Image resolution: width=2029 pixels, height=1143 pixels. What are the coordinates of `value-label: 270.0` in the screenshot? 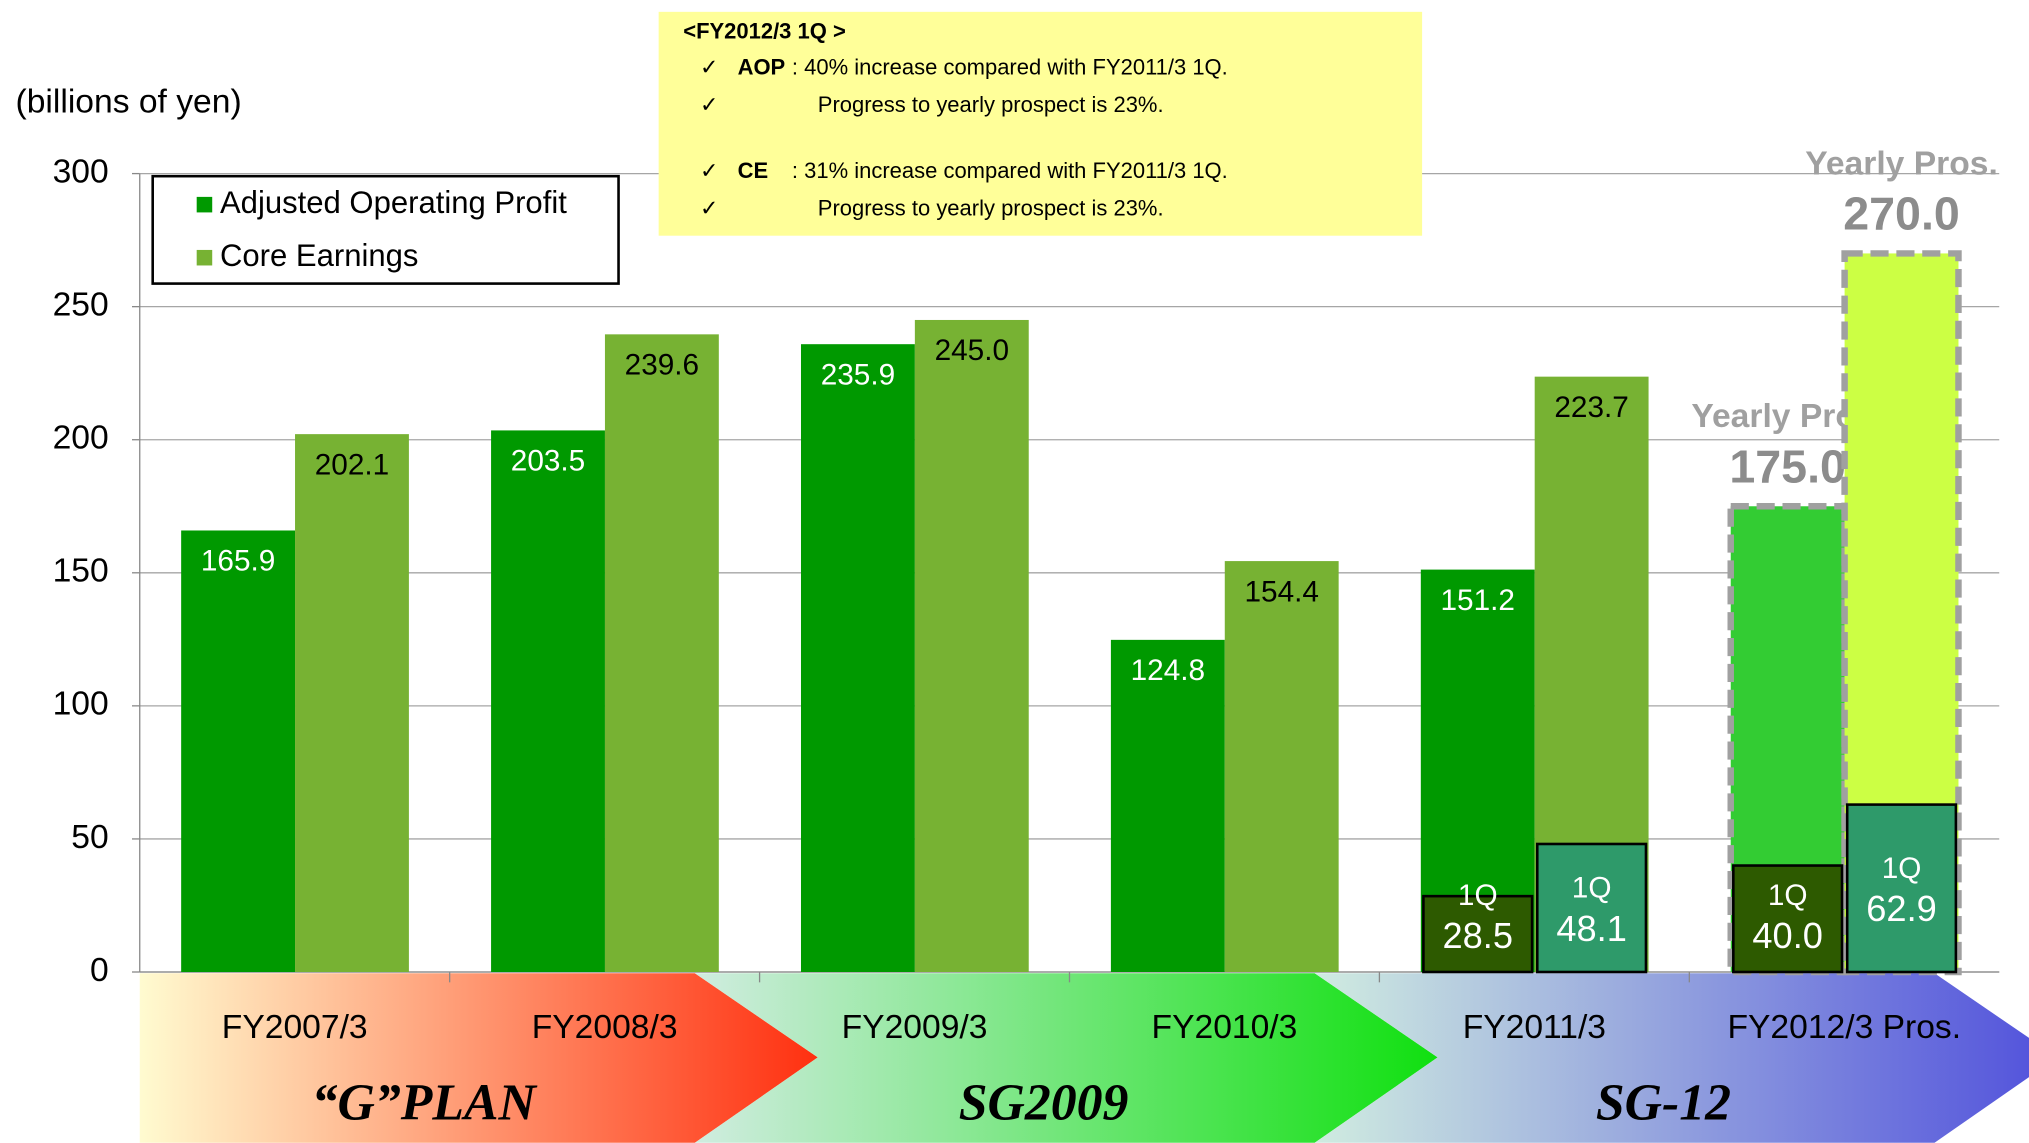 It's located at (1901, 213).